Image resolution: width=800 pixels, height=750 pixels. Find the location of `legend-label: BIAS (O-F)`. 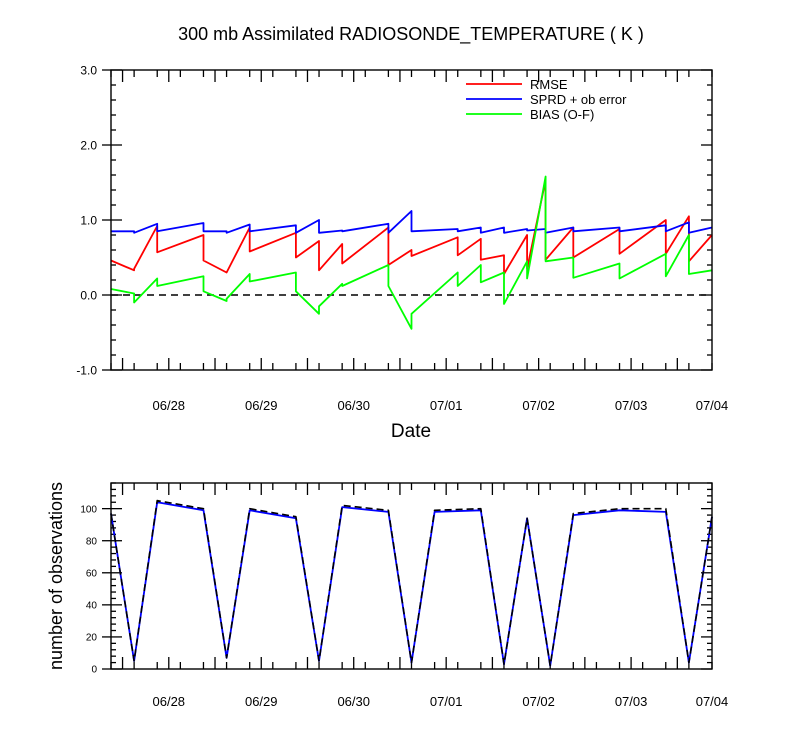

legend-label: BIAS (O-F) is located at coordinates (562, 114).